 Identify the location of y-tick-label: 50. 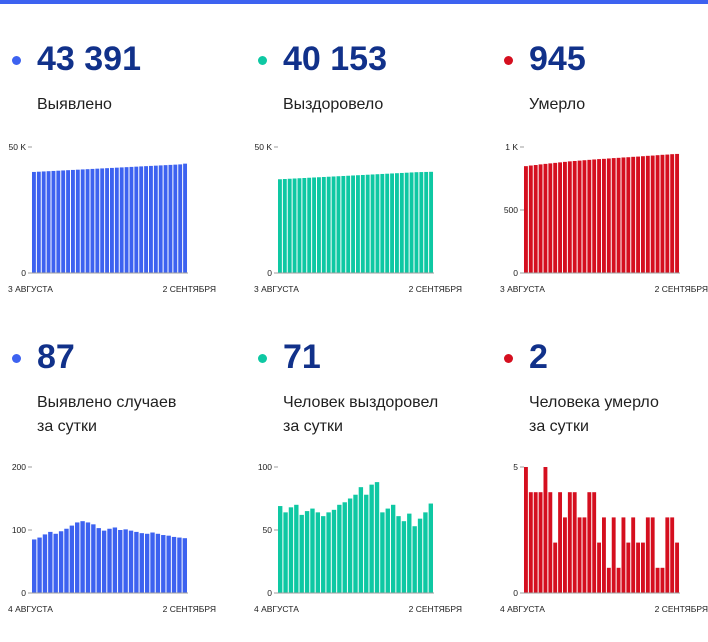
(268, 530).